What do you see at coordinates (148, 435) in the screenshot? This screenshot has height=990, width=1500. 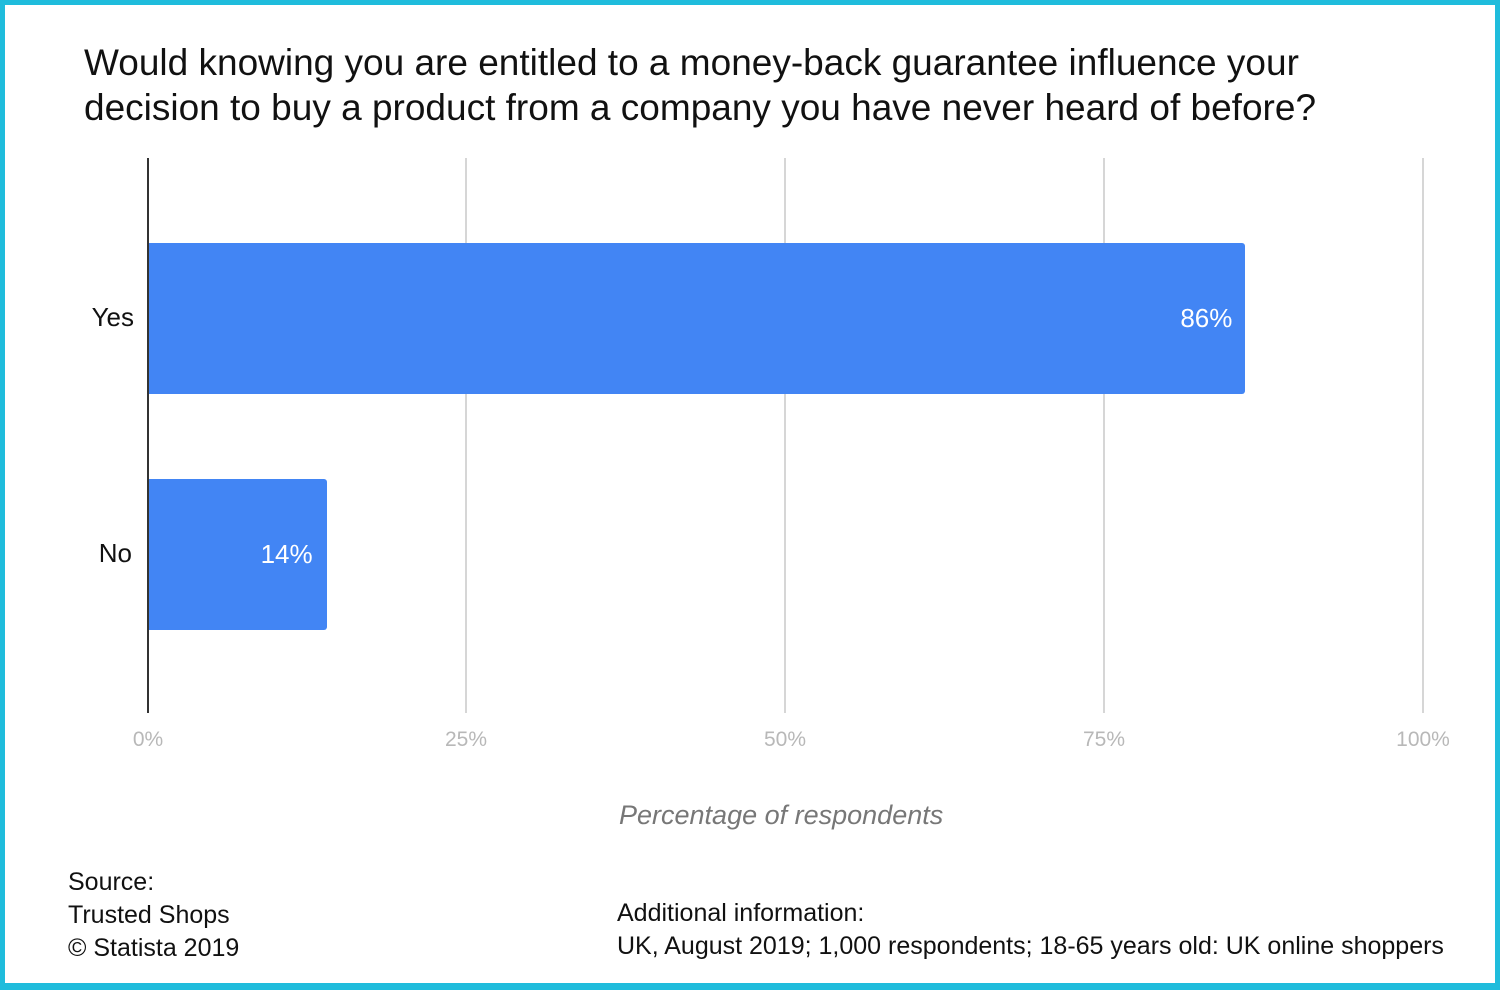 I see `y-axis-line` at bounding box center [148, 435].